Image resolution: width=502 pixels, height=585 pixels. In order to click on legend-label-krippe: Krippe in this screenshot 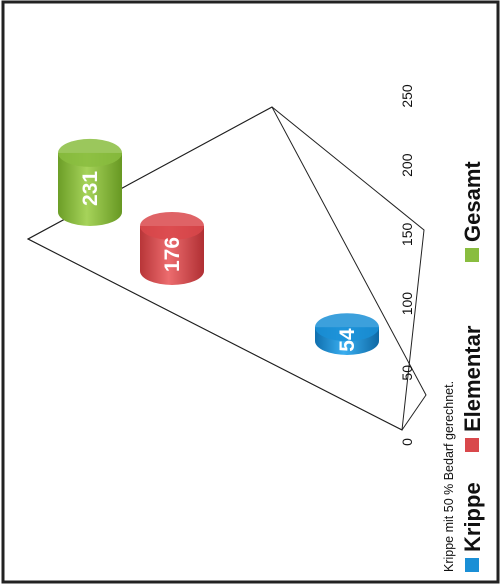, I will do `click(472, 517)`.